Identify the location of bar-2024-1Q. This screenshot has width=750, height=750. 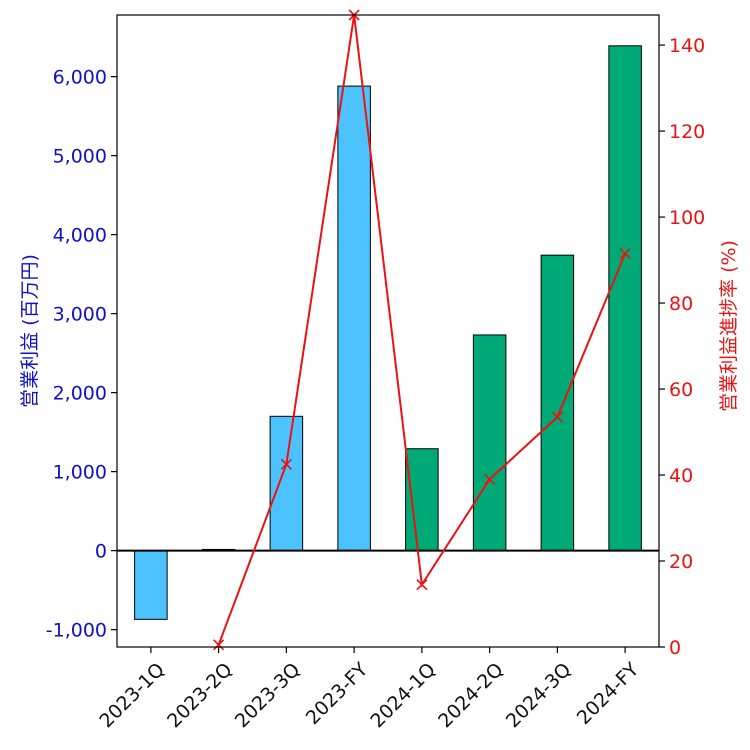
(422, 500).